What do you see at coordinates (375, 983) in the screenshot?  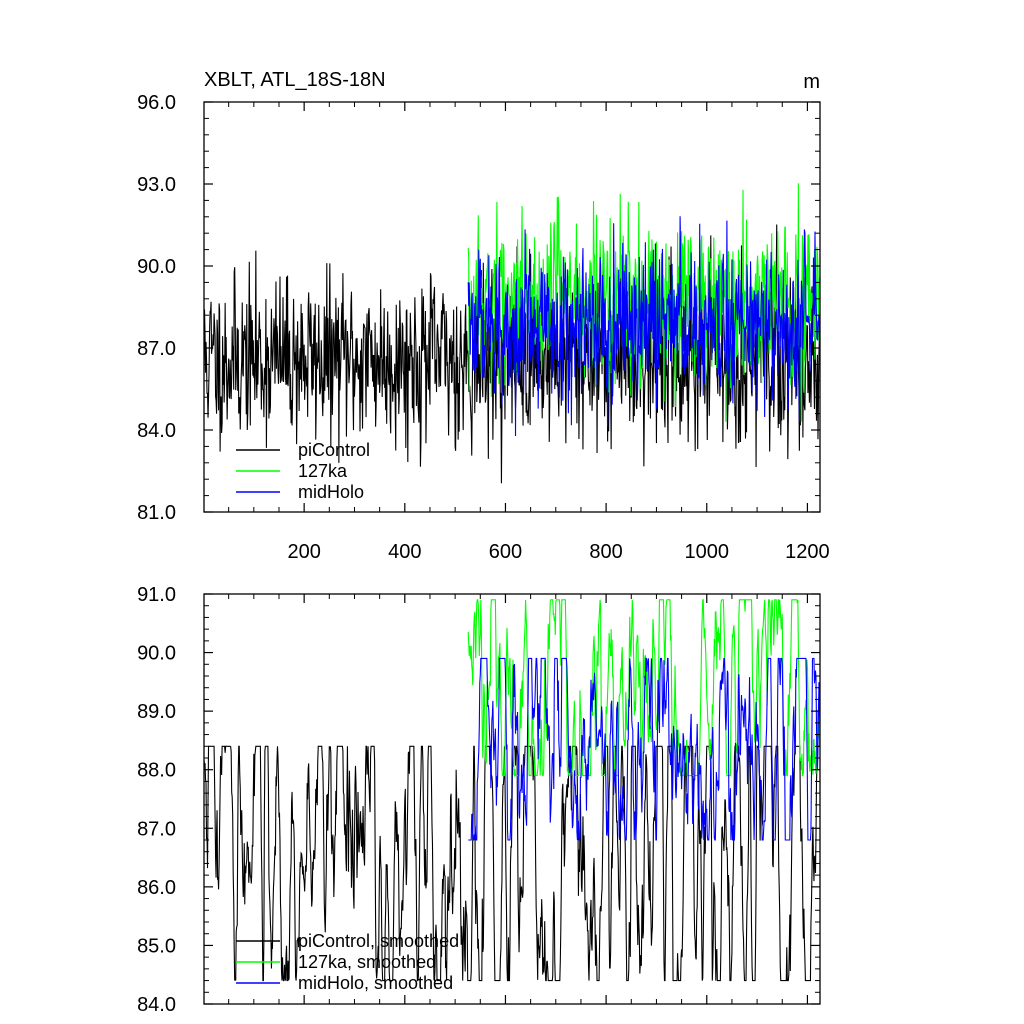 I see `legend-label: midHolo, smoothed` at bounding box center [375, 983].